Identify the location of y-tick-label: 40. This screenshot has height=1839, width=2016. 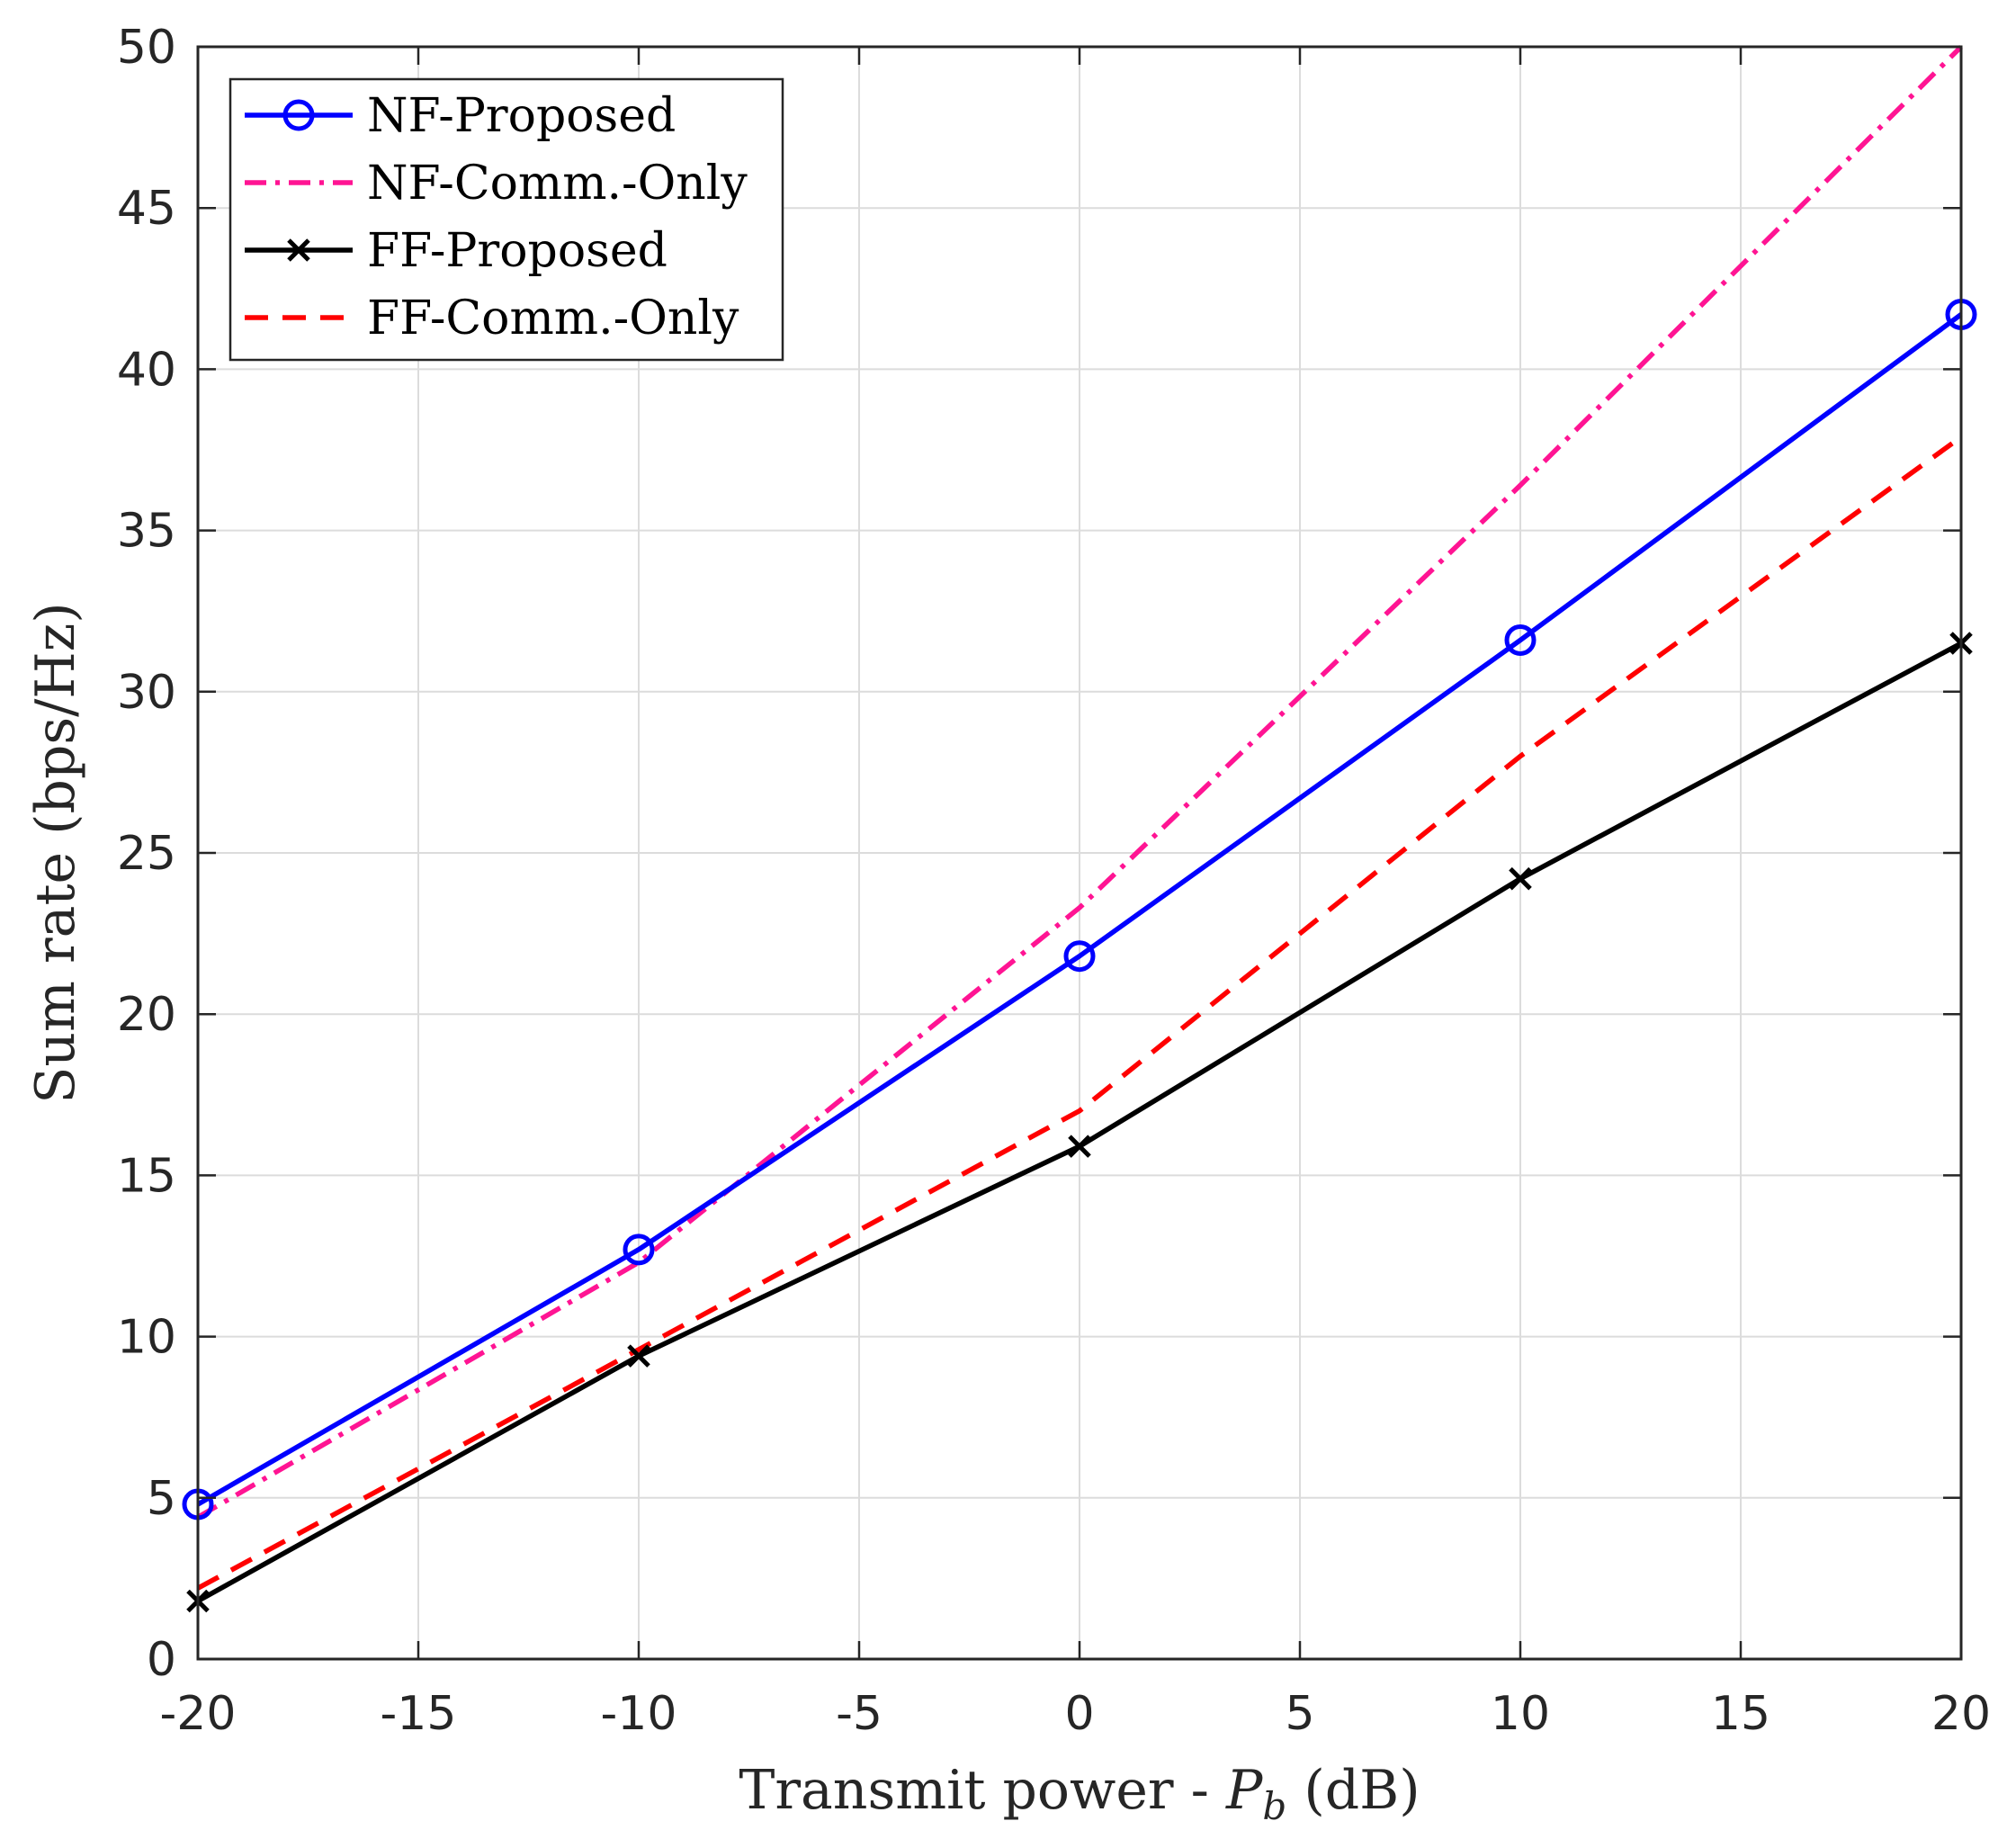
(146, 370).